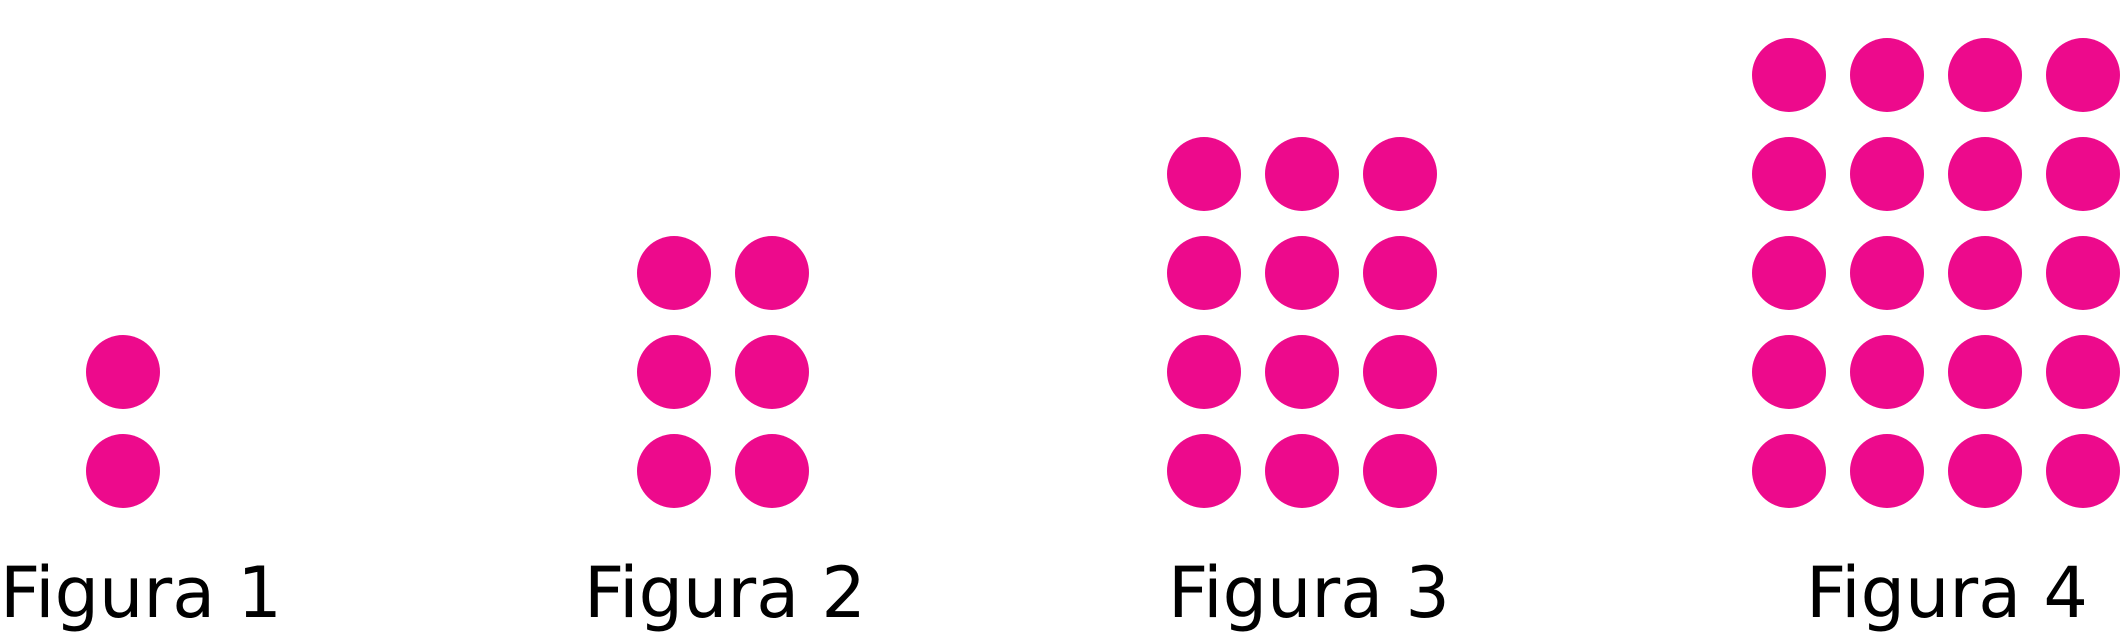  I want to click on figure-3-caption: Figura 3, so click(1309, 593).